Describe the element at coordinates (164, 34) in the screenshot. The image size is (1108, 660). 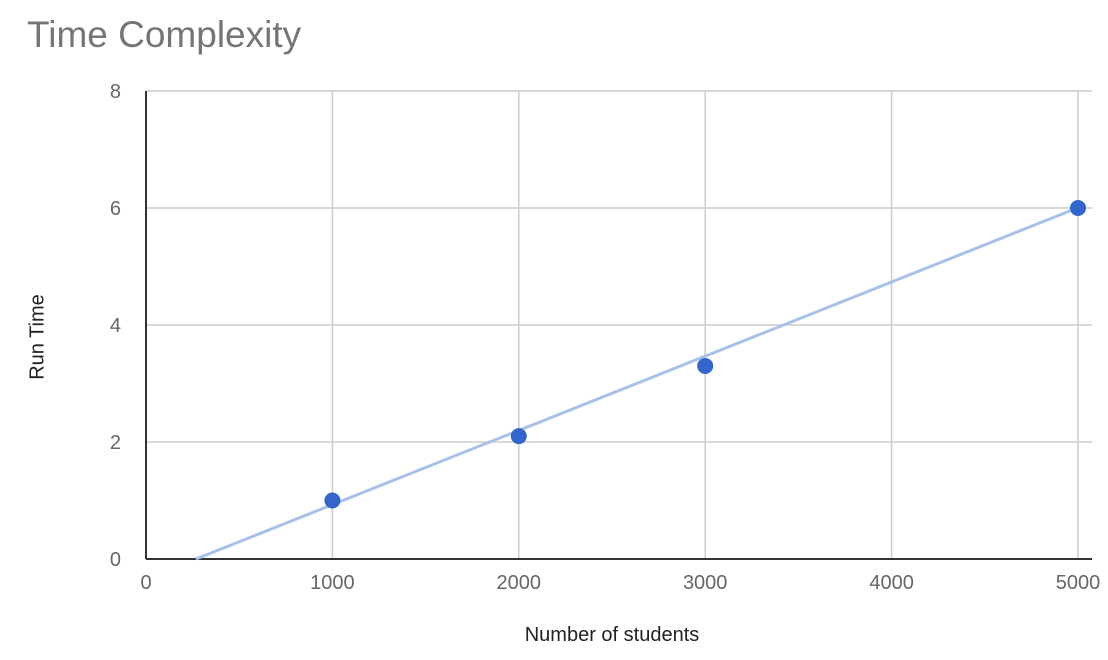
I see `chart-title: Time Complexity` at that location.